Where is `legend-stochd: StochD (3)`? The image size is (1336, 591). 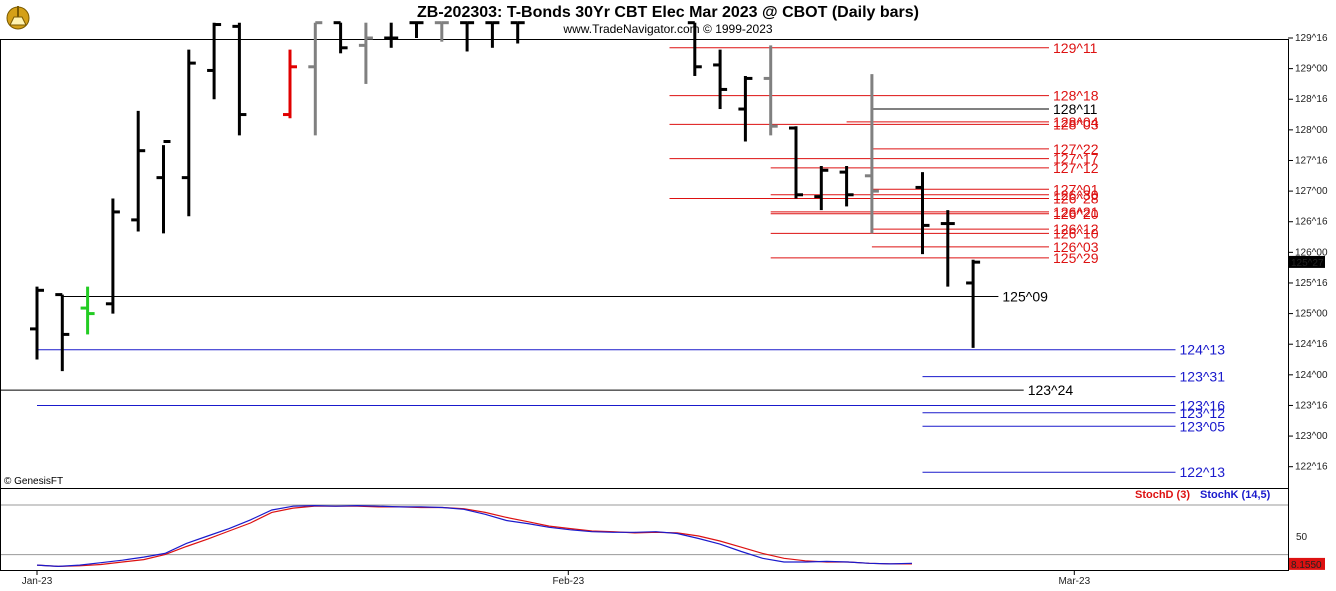 legend-stochd: StochD (3) is located at coordinates (1162, 495).